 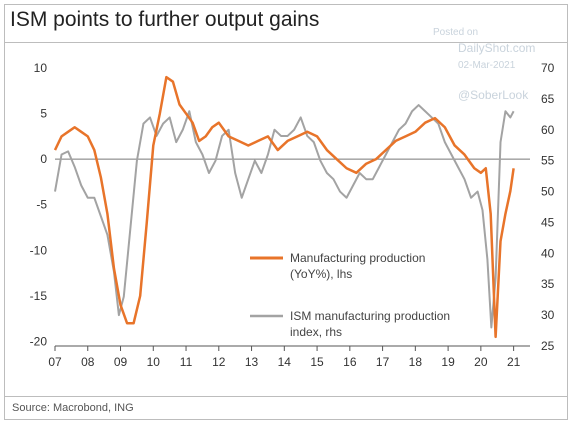 What do you see at coordinates (286, 396) in the screenshot?
I see `footer-divider` at bounding box center [286, 396].